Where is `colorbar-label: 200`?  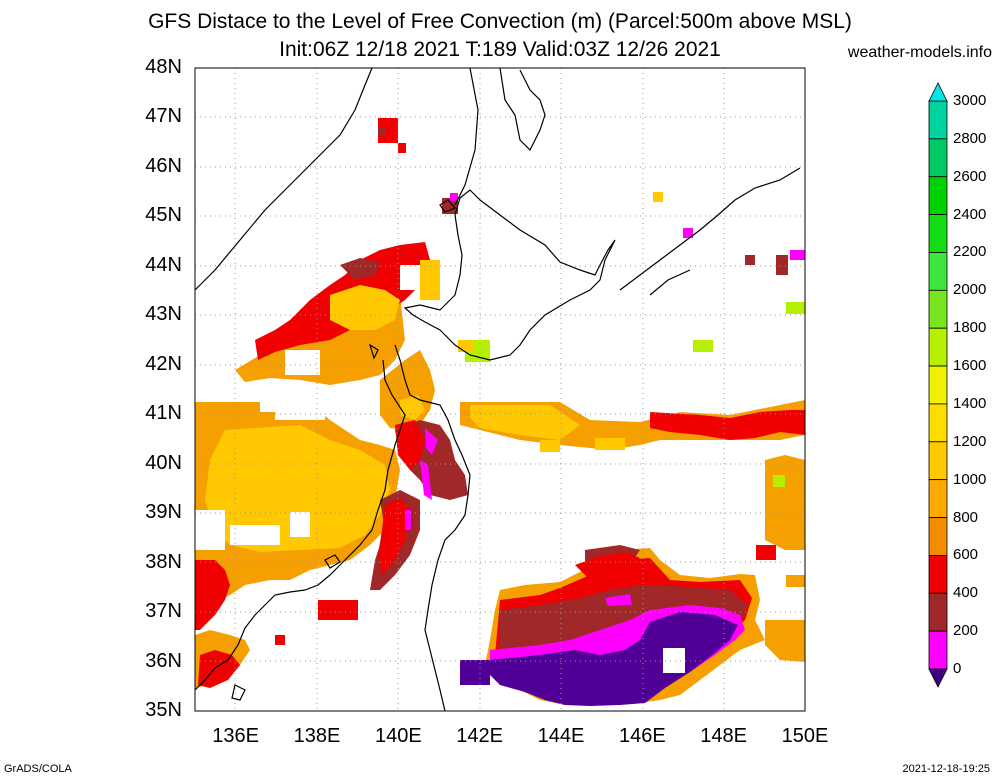
colorbar-label: 200 is located at coordinates (966, 631).